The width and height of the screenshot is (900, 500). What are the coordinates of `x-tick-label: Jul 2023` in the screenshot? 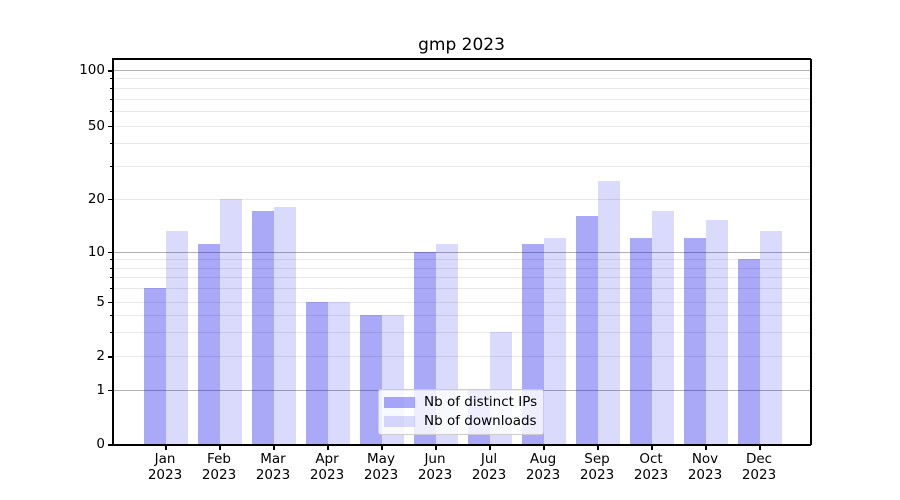 It's located at (489, 467).